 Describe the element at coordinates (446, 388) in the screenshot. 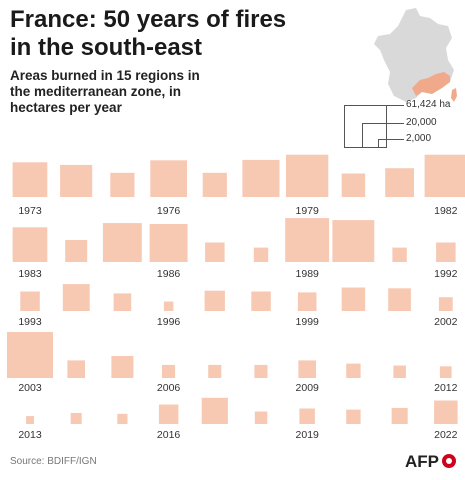

I see `year-label-2012: 2012` at that location.